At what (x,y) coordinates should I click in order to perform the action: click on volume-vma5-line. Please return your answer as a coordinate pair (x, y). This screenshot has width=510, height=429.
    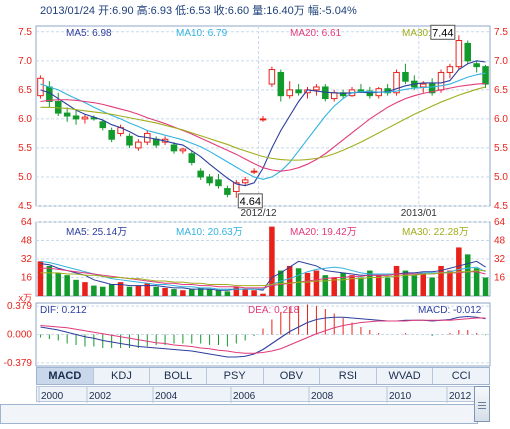
    Looking at the image, I should click on (263, 275).